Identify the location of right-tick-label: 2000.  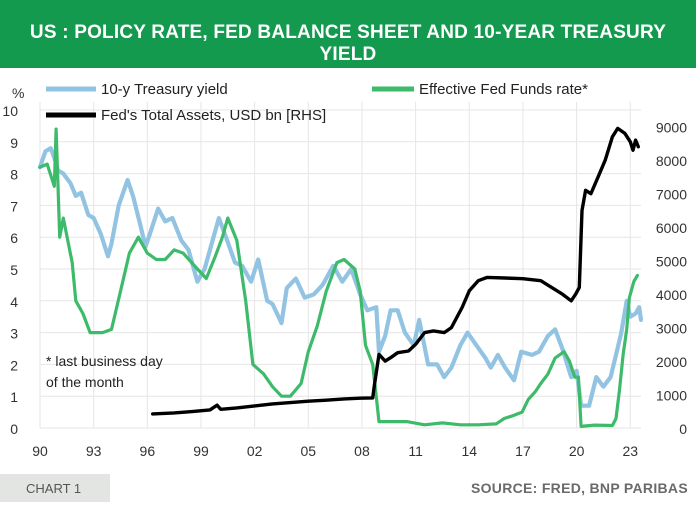
(671, 362).